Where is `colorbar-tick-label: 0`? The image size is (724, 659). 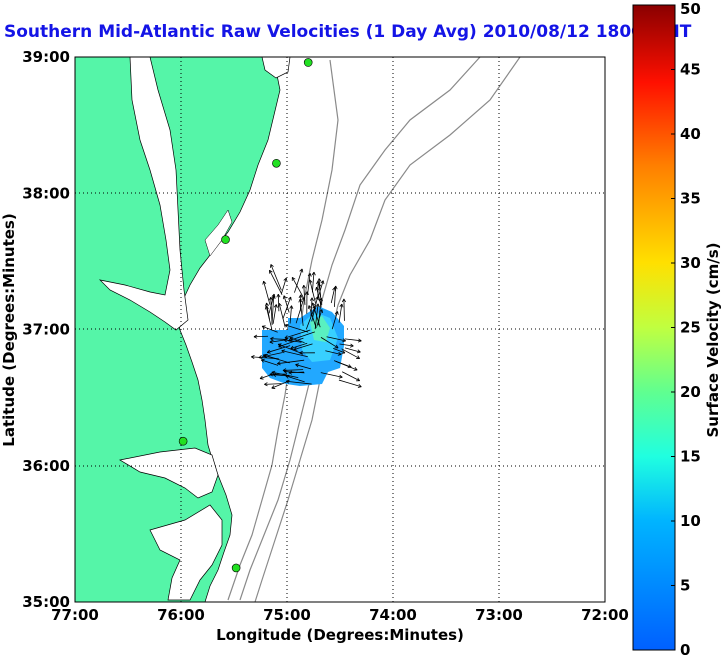
colorbar-tick-label: 0 is located at coordinates (685, 650).